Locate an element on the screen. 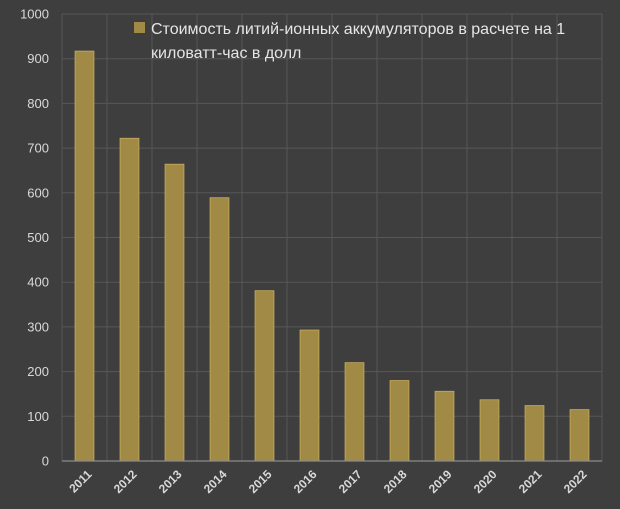  x-tick-label: 2018 is located at coordinates (395, 481).